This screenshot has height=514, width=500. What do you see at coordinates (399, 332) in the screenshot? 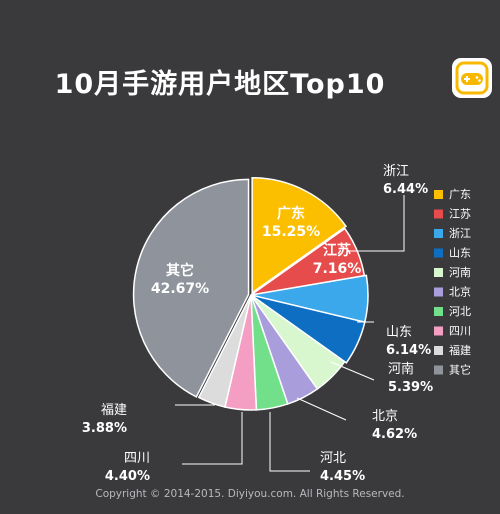
I see `slice-label-4: 山东` at bounding box center [399, 332].